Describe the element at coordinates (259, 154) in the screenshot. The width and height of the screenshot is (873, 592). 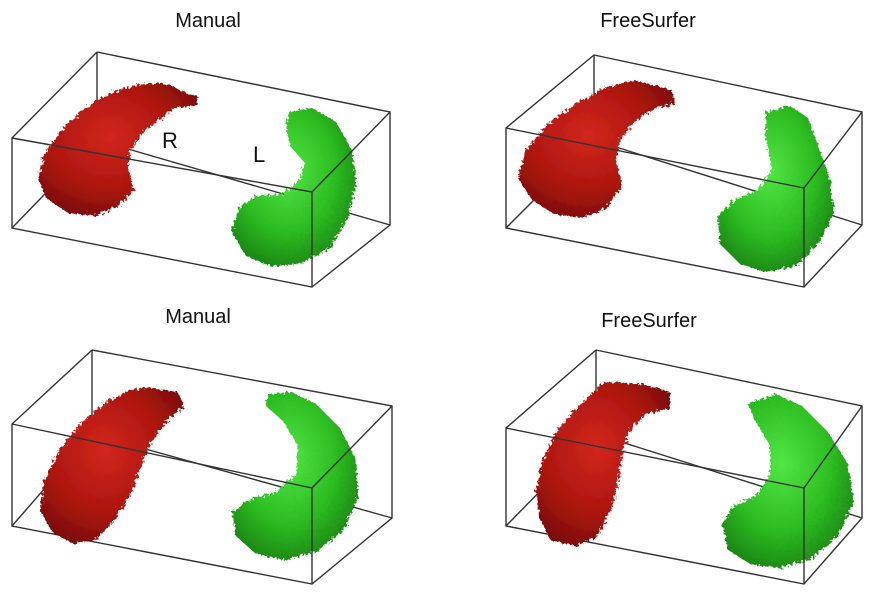
I see `label-l: L` at that location.